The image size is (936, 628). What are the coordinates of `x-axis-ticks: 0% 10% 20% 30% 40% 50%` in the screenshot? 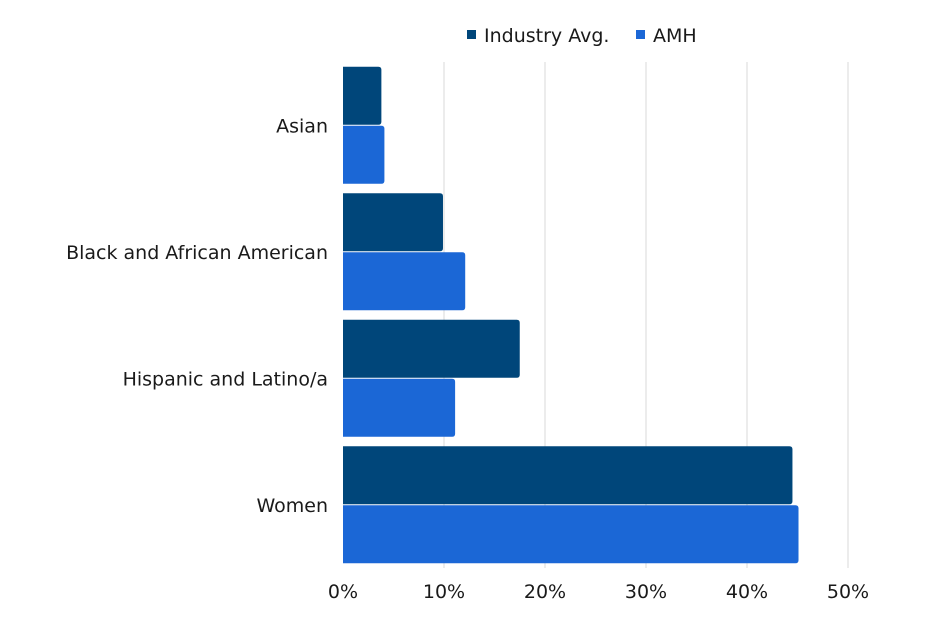 It's located at (598, 592).